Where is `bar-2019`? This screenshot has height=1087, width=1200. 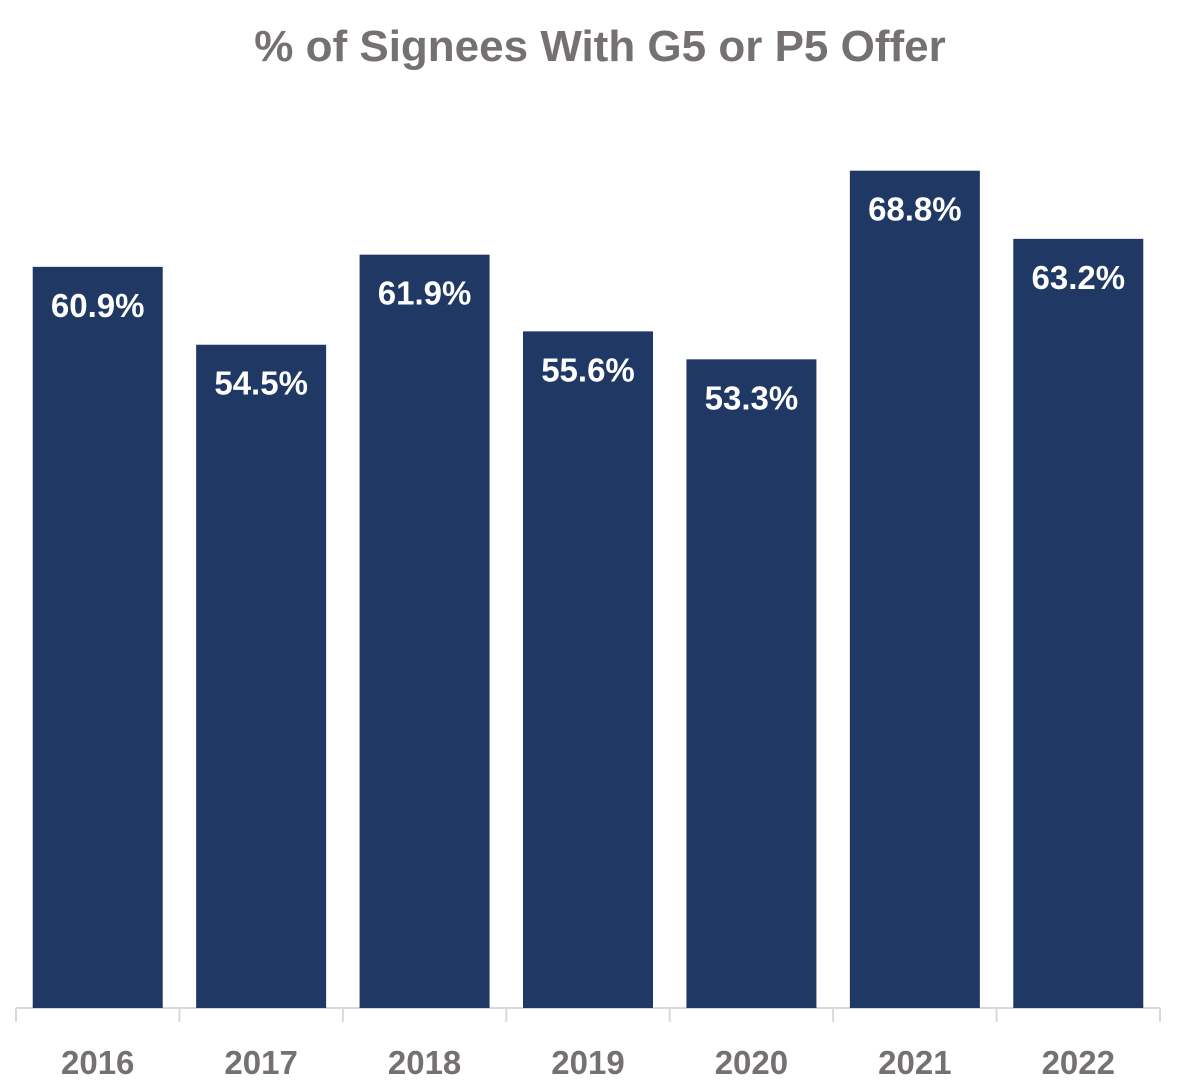
bar-2019 is located at coordinates (588, 669).